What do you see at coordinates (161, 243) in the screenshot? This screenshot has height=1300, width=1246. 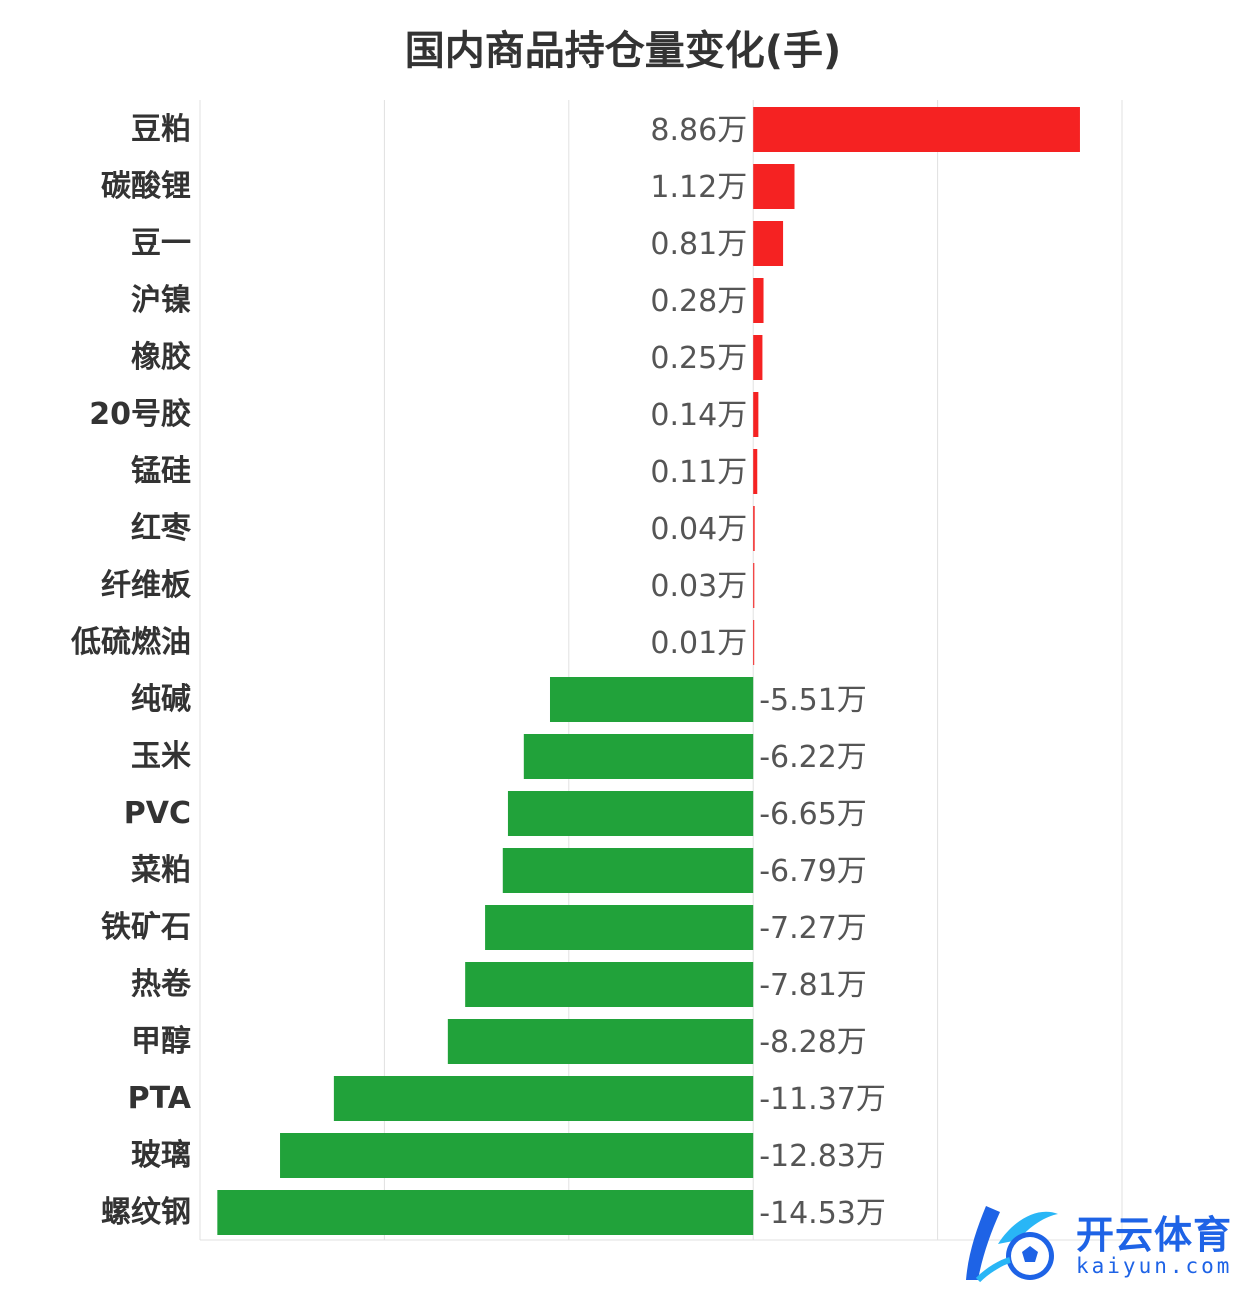 I see `category-label-2: 豆一` at bounding box center [161, 243].